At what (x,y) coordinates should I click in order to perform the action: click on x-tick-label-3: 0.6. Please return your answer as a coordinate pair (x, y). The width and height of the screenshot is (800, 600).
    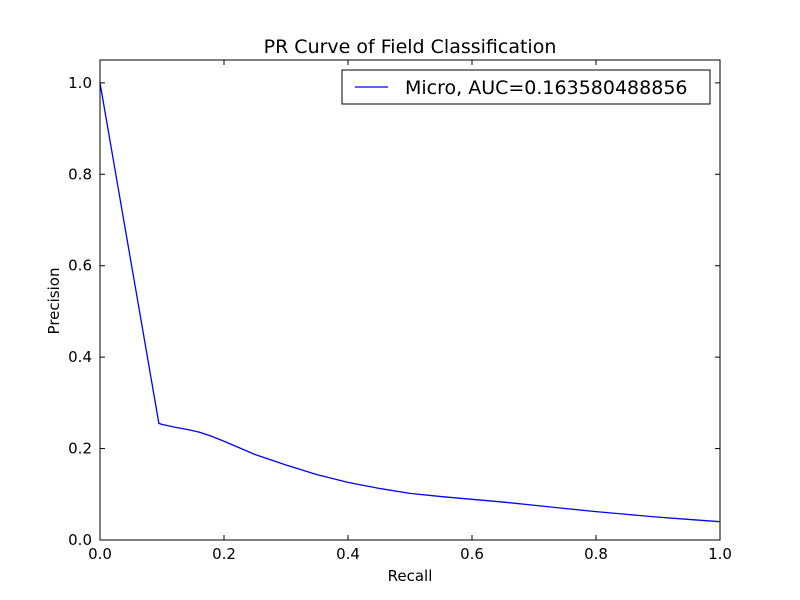
    Looking at the image, I should click on (472, 554).